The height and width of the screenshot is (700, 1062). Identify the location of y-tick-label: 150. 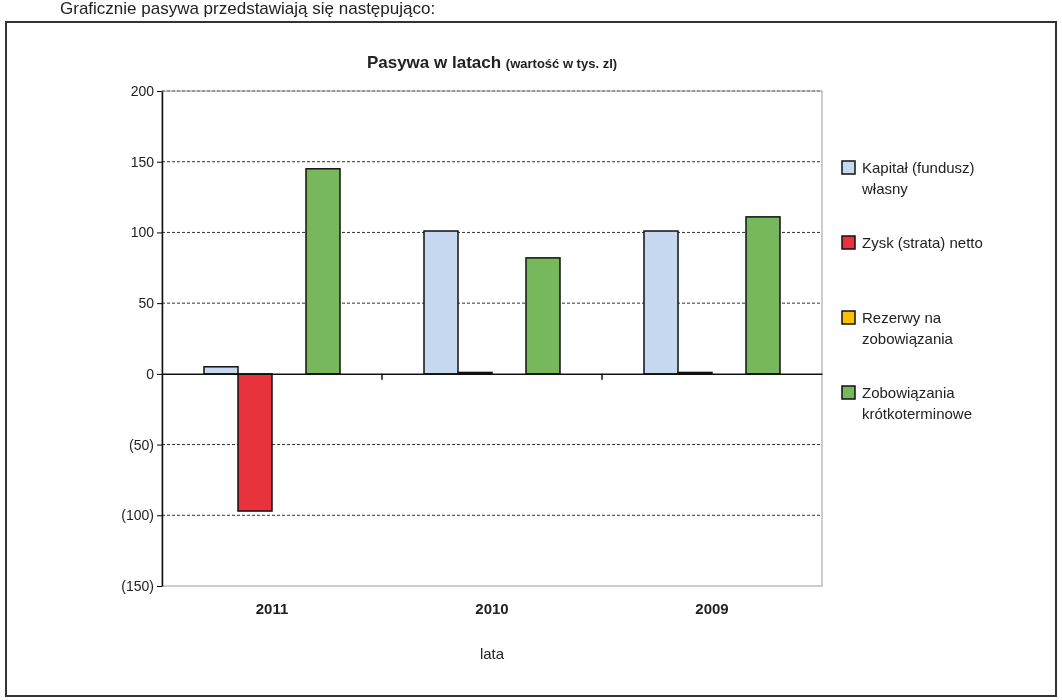
(142, 161).